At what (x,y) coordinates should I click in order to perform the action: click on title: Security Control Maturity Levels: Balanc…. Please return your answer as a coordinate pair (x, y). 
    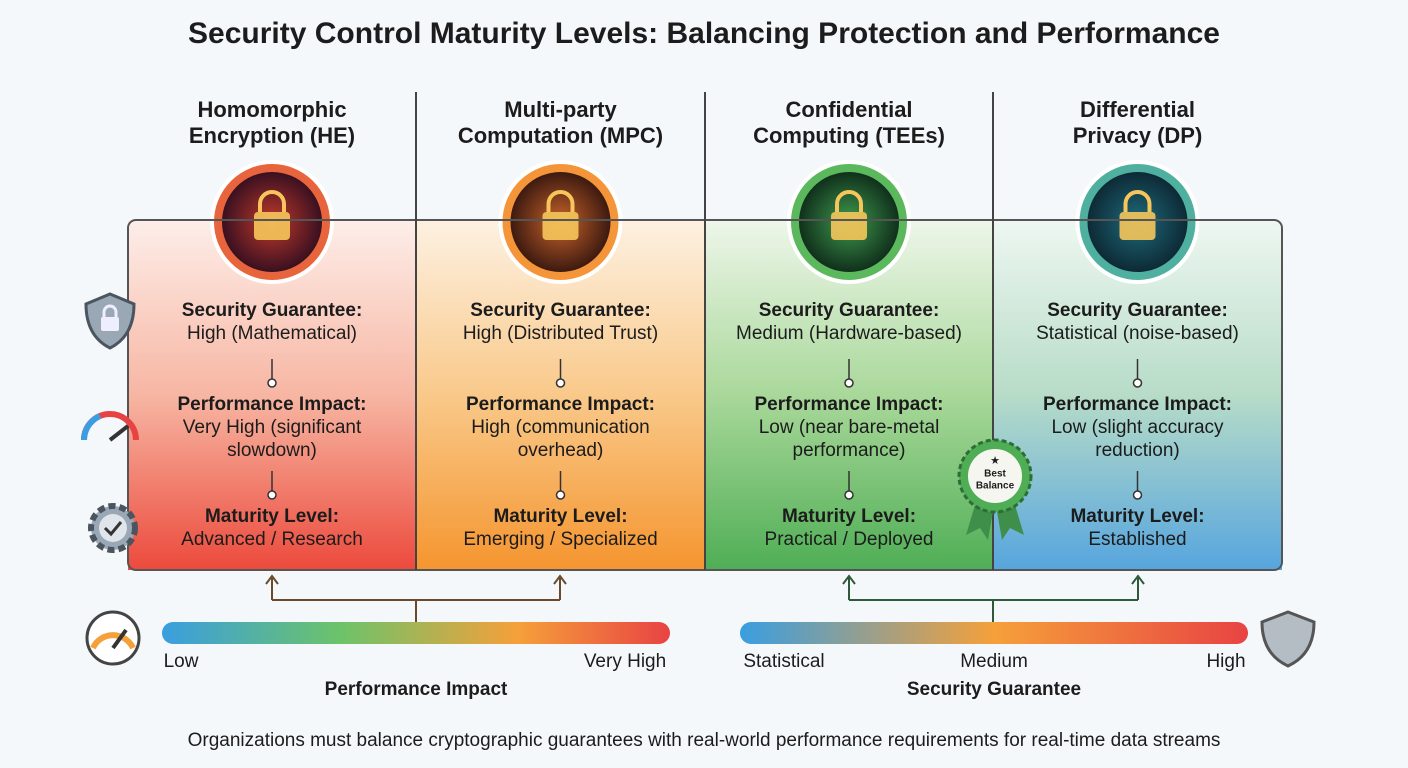
    Looking at the image, I should click on (704, 33).